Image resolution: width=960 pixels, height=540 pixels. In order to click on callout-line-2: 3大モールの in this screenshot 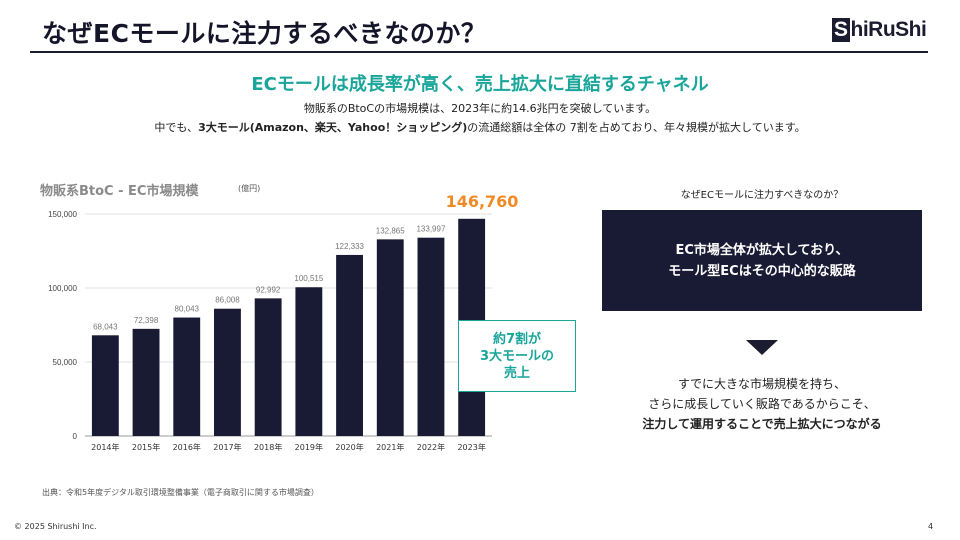, I will do `click(517, 356)`.